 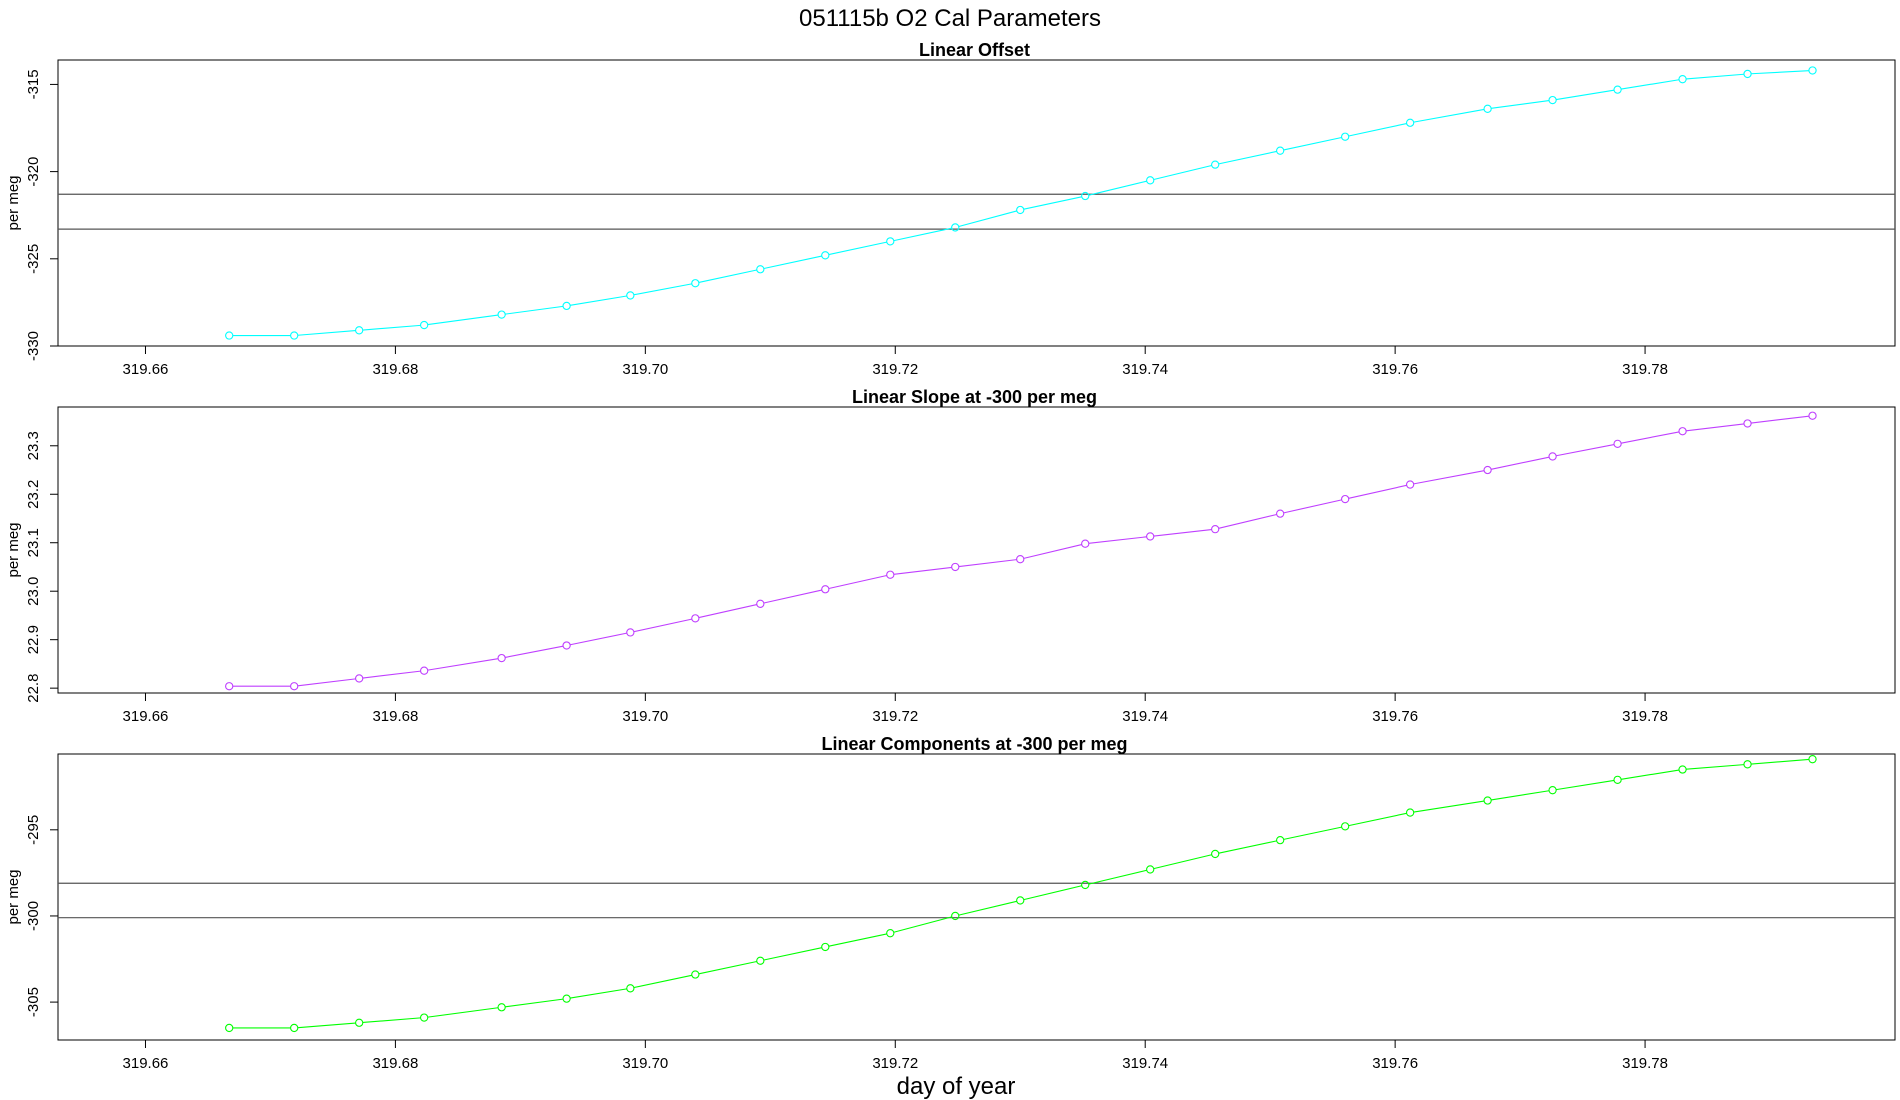 What do you see at coordinates (33, 591) in the screenshot?
I see `y-tick-label: 23.0` at bounding box center [33, 591].